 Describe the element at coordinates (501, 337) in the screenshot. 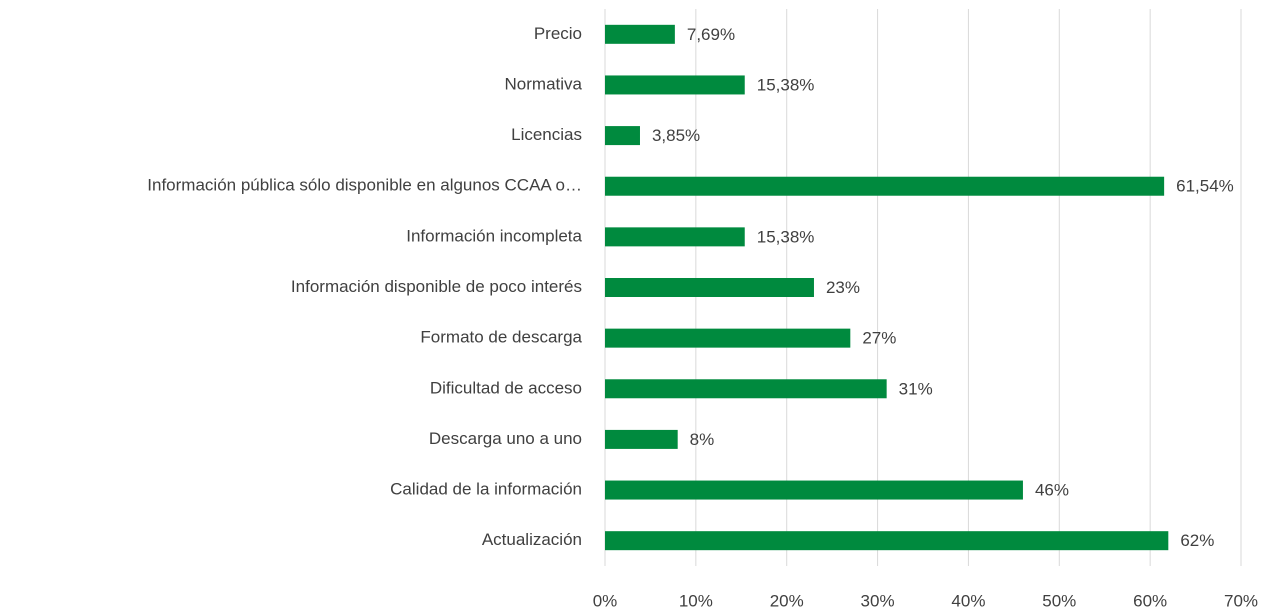

I see `y-tick-label: Formato de descarga` at that location.